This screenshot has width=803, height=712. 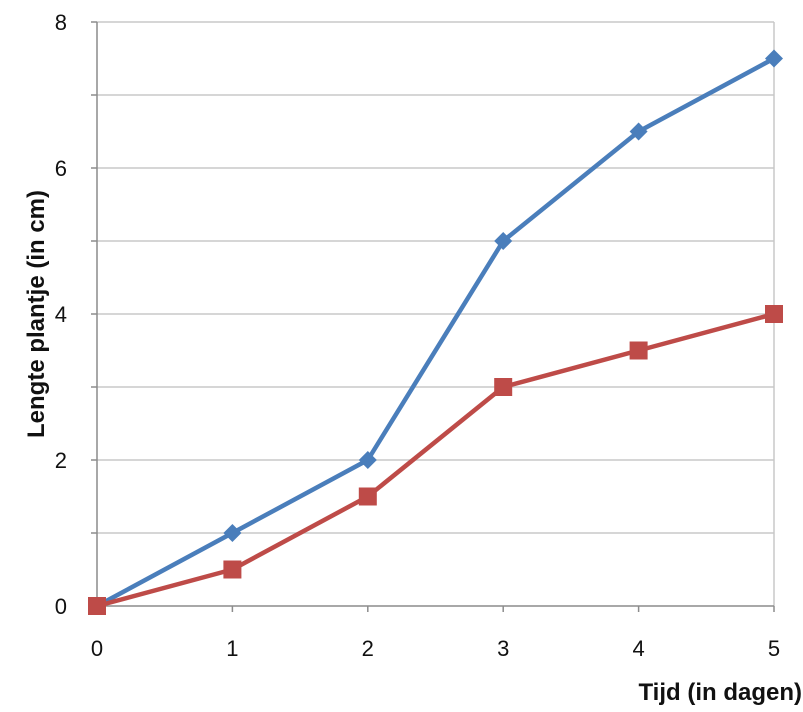 I want to click on x-tick-label-1: 1, so click(x=232, y=648).